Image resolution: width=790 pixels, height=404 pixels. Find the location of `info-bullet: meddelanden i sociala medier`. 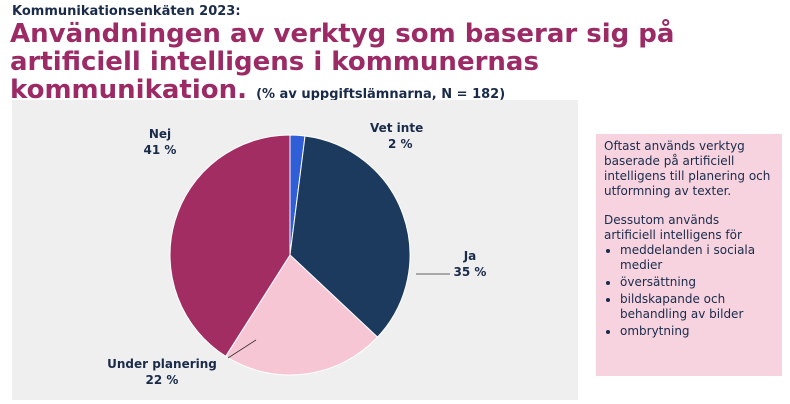

info-bullet: meddelanden i sociala medier is located at coordinates (697, 258).